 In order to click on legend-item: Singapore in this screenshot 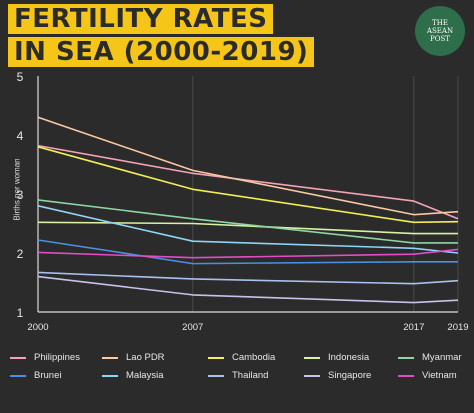, I will do `click(337, 375)`.